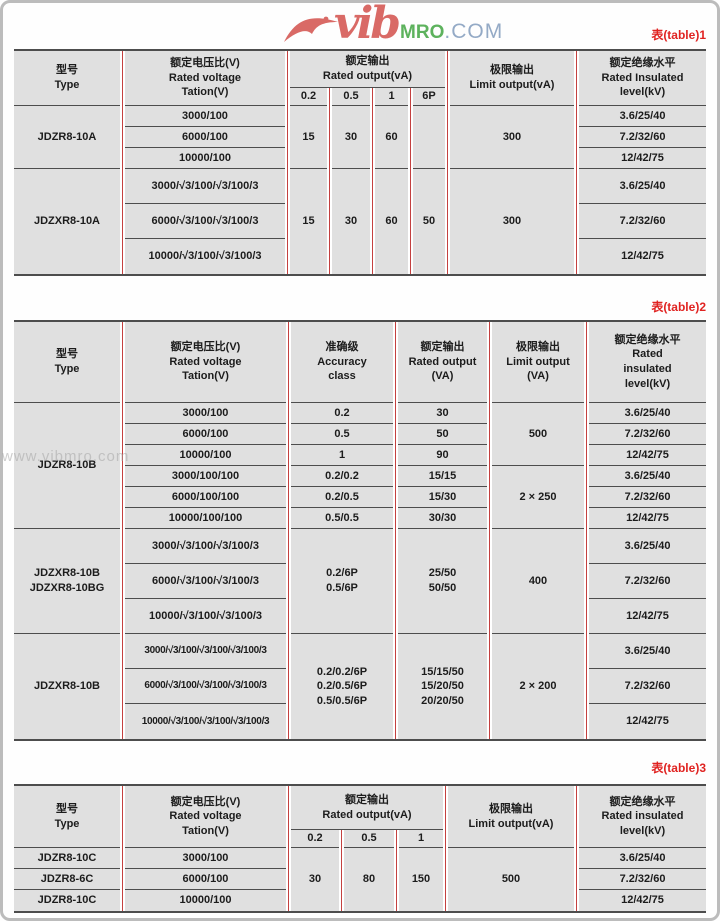 The width and height of the screenshot is (720, 921). Describe the element at coordinates (67, 581) in the screenshot. I see `type-cell: JDZXR8-10B JDZXR8-10BG` at that location.